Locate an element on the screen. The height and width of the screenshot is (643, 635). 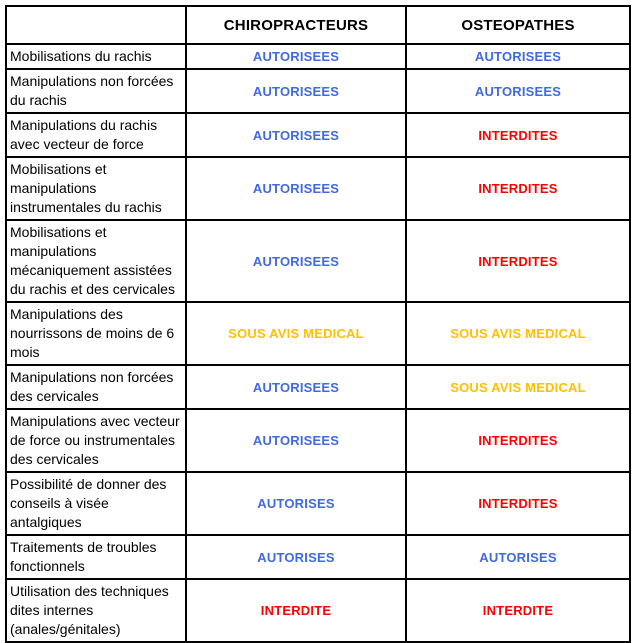
corner-cell is located at coordinates (96, 25).